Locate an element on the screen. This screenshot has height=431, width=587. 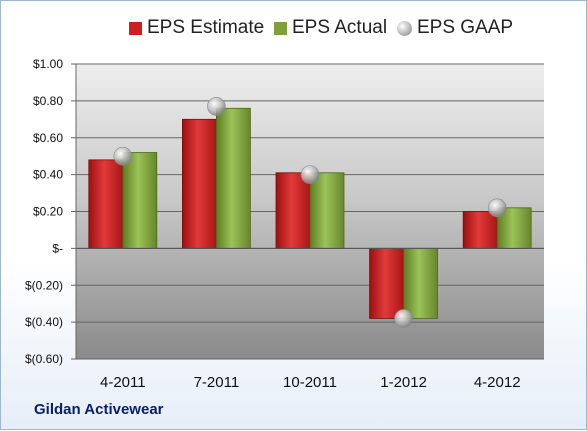
legend-item-eps-actual: EPS Actual is located at coordinates (330, 28).